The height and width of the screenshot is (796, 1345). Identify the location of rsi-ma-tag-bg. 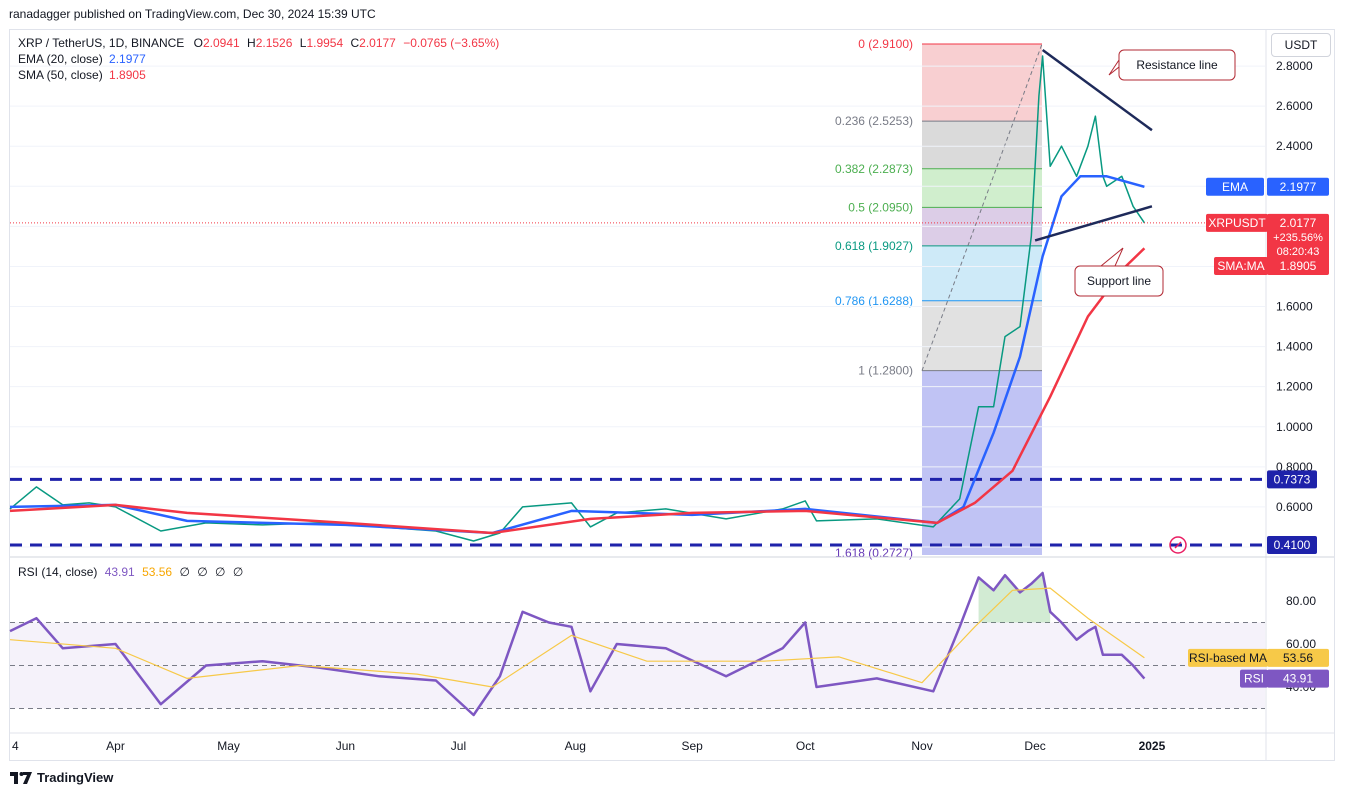
(1228, 657).